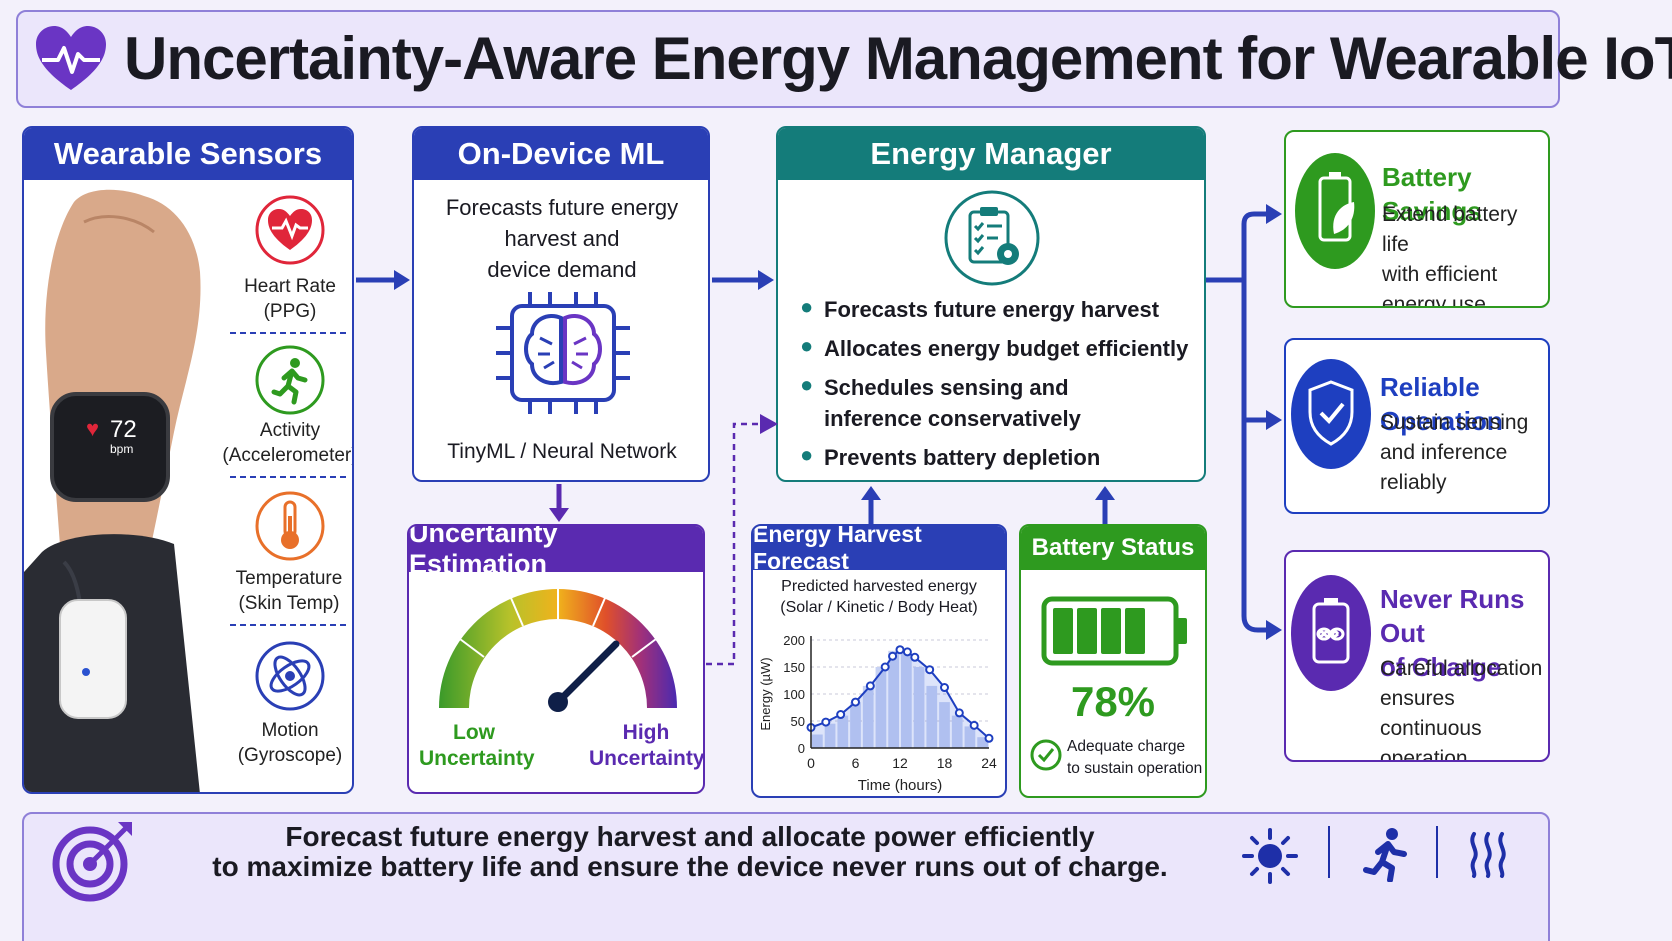  I want to click on battery-note: Adequate charge to sustain operation, so click(1135, 757).